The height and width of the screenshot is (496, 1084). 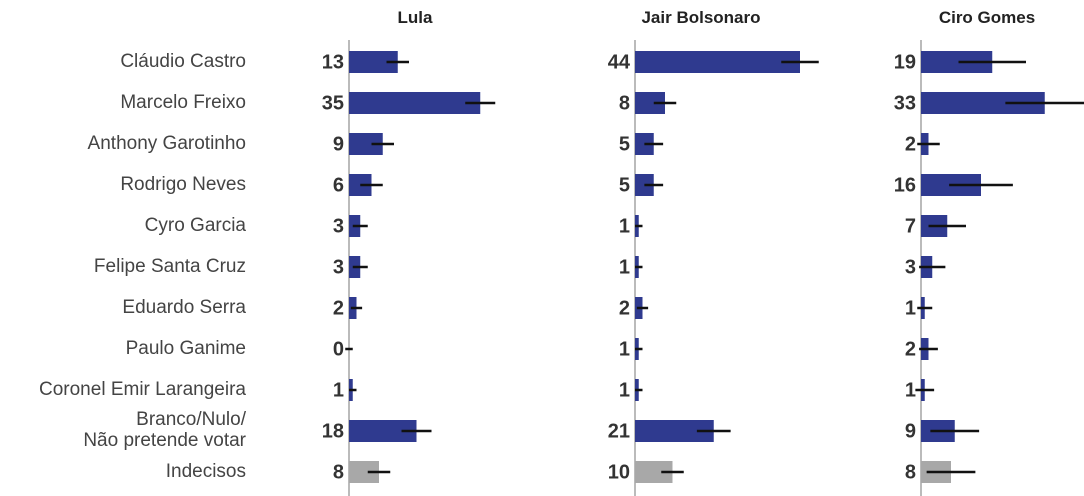 I want to click on category-label: Eduardo Serra, so click(x=184, y=307).